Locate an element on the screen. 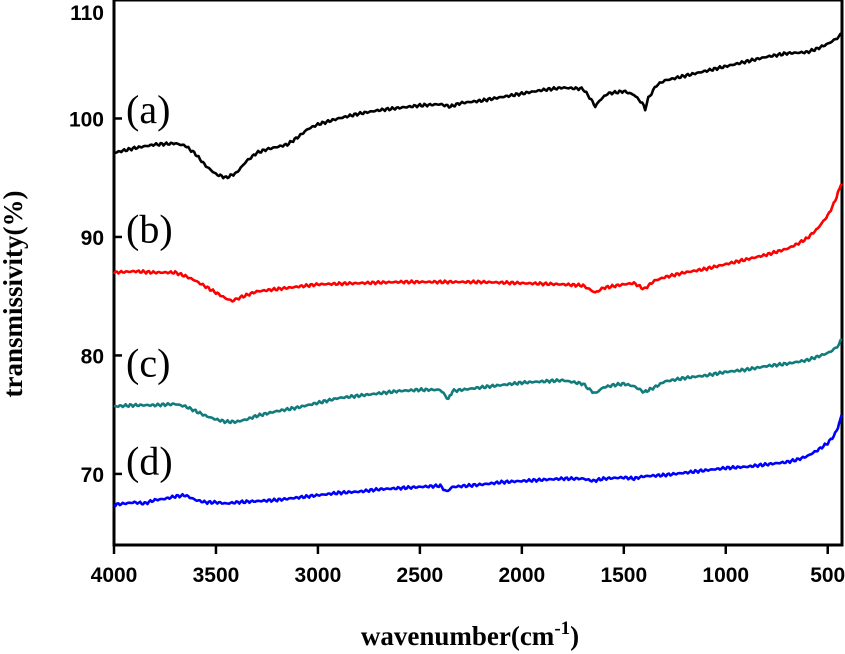 Image resolution: width=845 pixels, height=654 pixels. x-tick-label: 3500 is located at coordinates (216, 575).